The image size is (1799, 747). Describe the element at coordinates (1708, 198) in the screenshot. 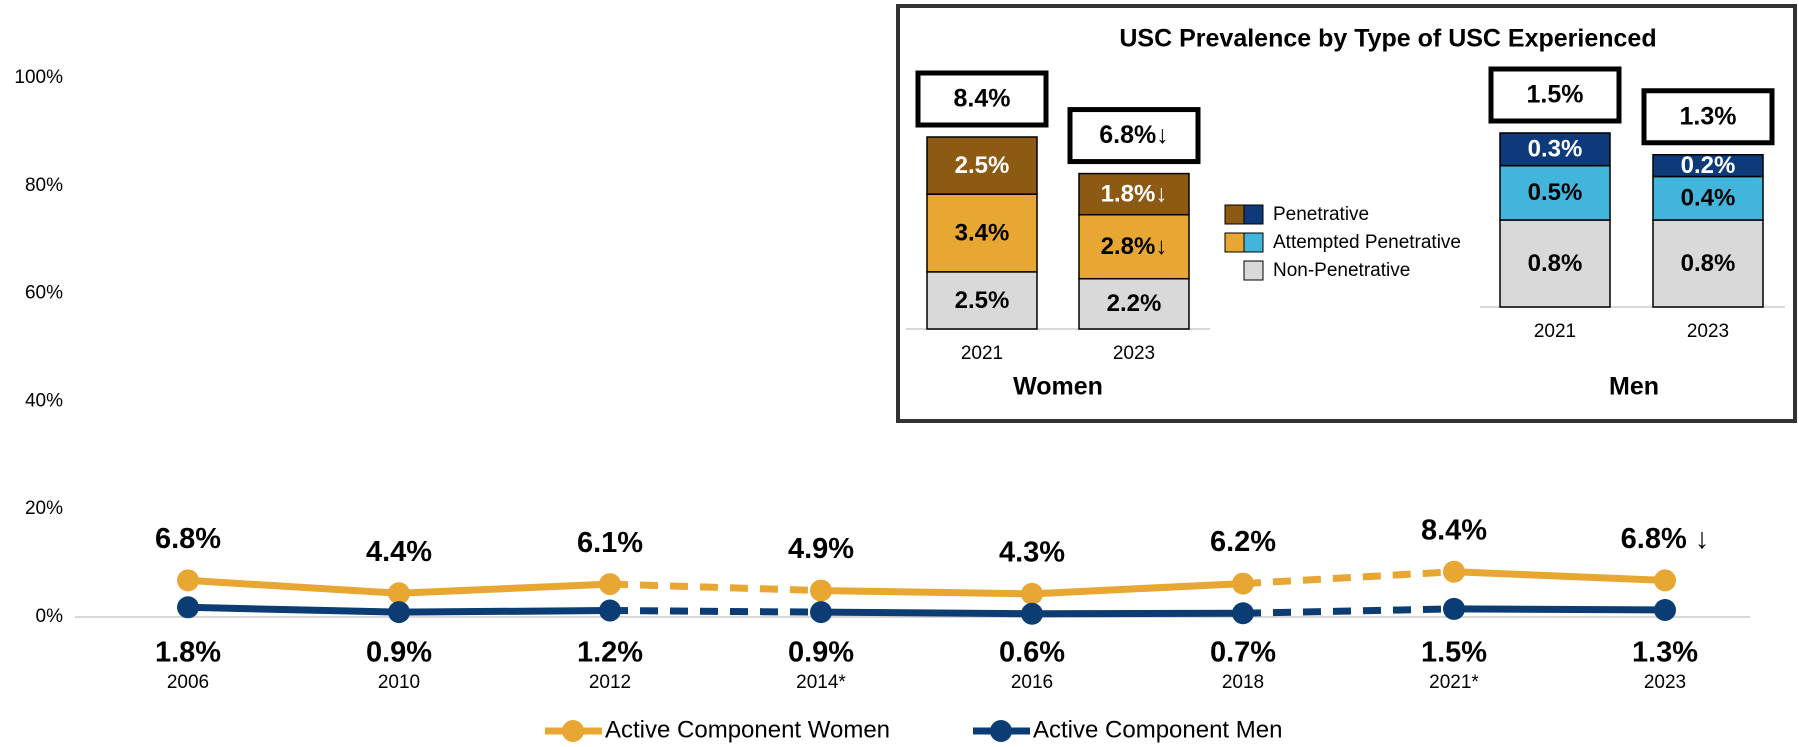

I see `segment-label: 0.4%` at that location.